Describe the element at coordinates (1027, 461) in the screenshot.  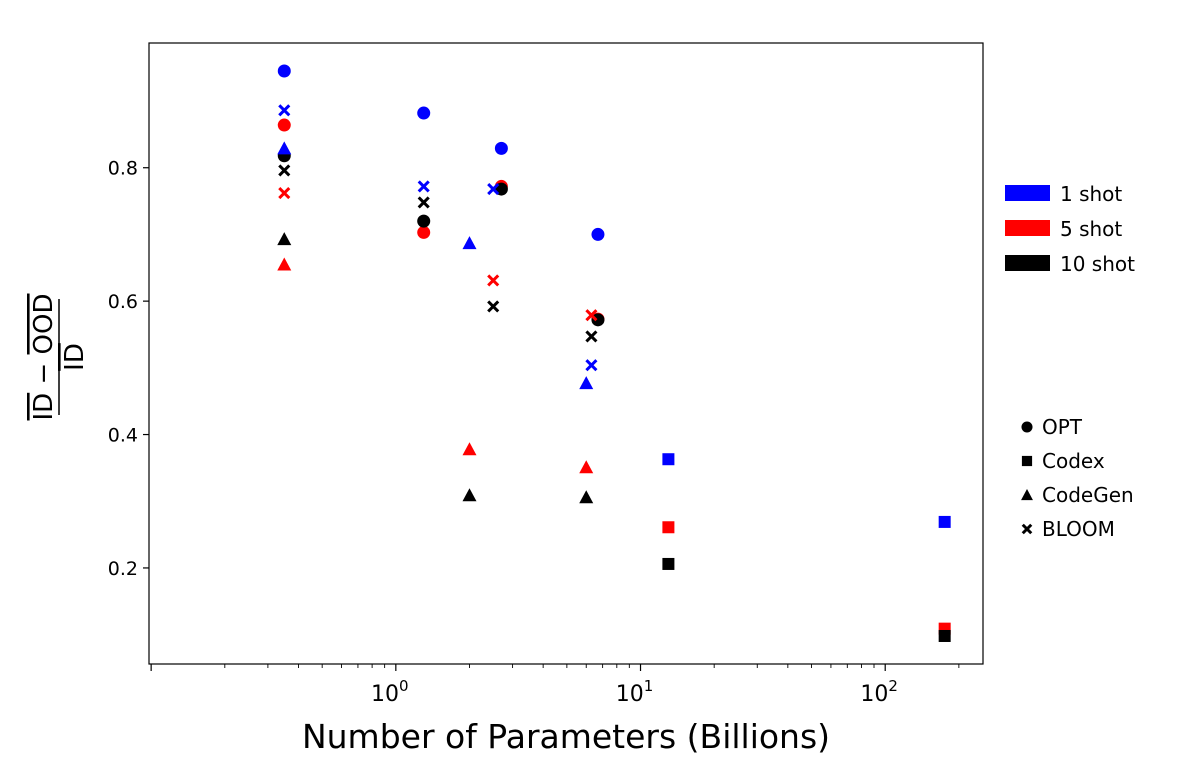
I see `legend-marker-square` at that location.